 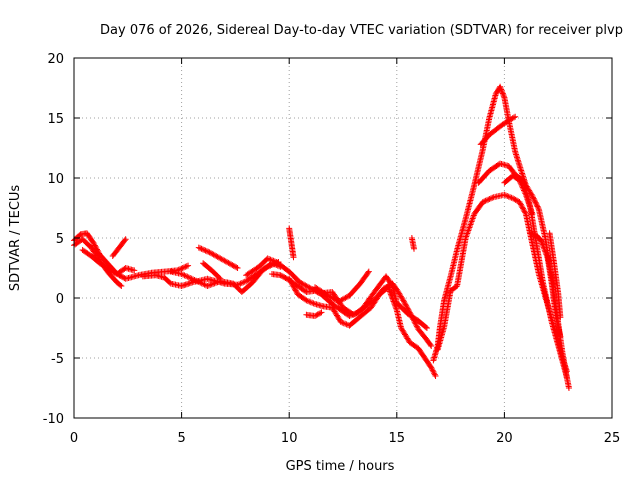 What do you see at coordinates (53, 419) in the screenshot?
I see `y-tick-label: -10` at bounding box center [53, 419].